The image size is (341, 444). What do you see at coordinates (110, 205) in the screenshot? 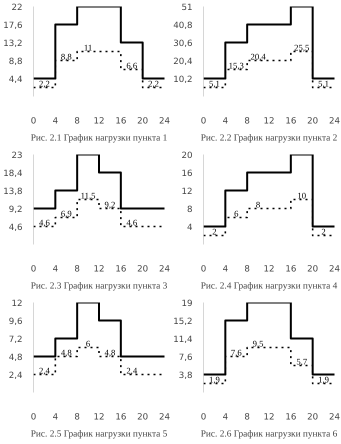
I see `data-label: 9,2` at bounding box center [110, 205].